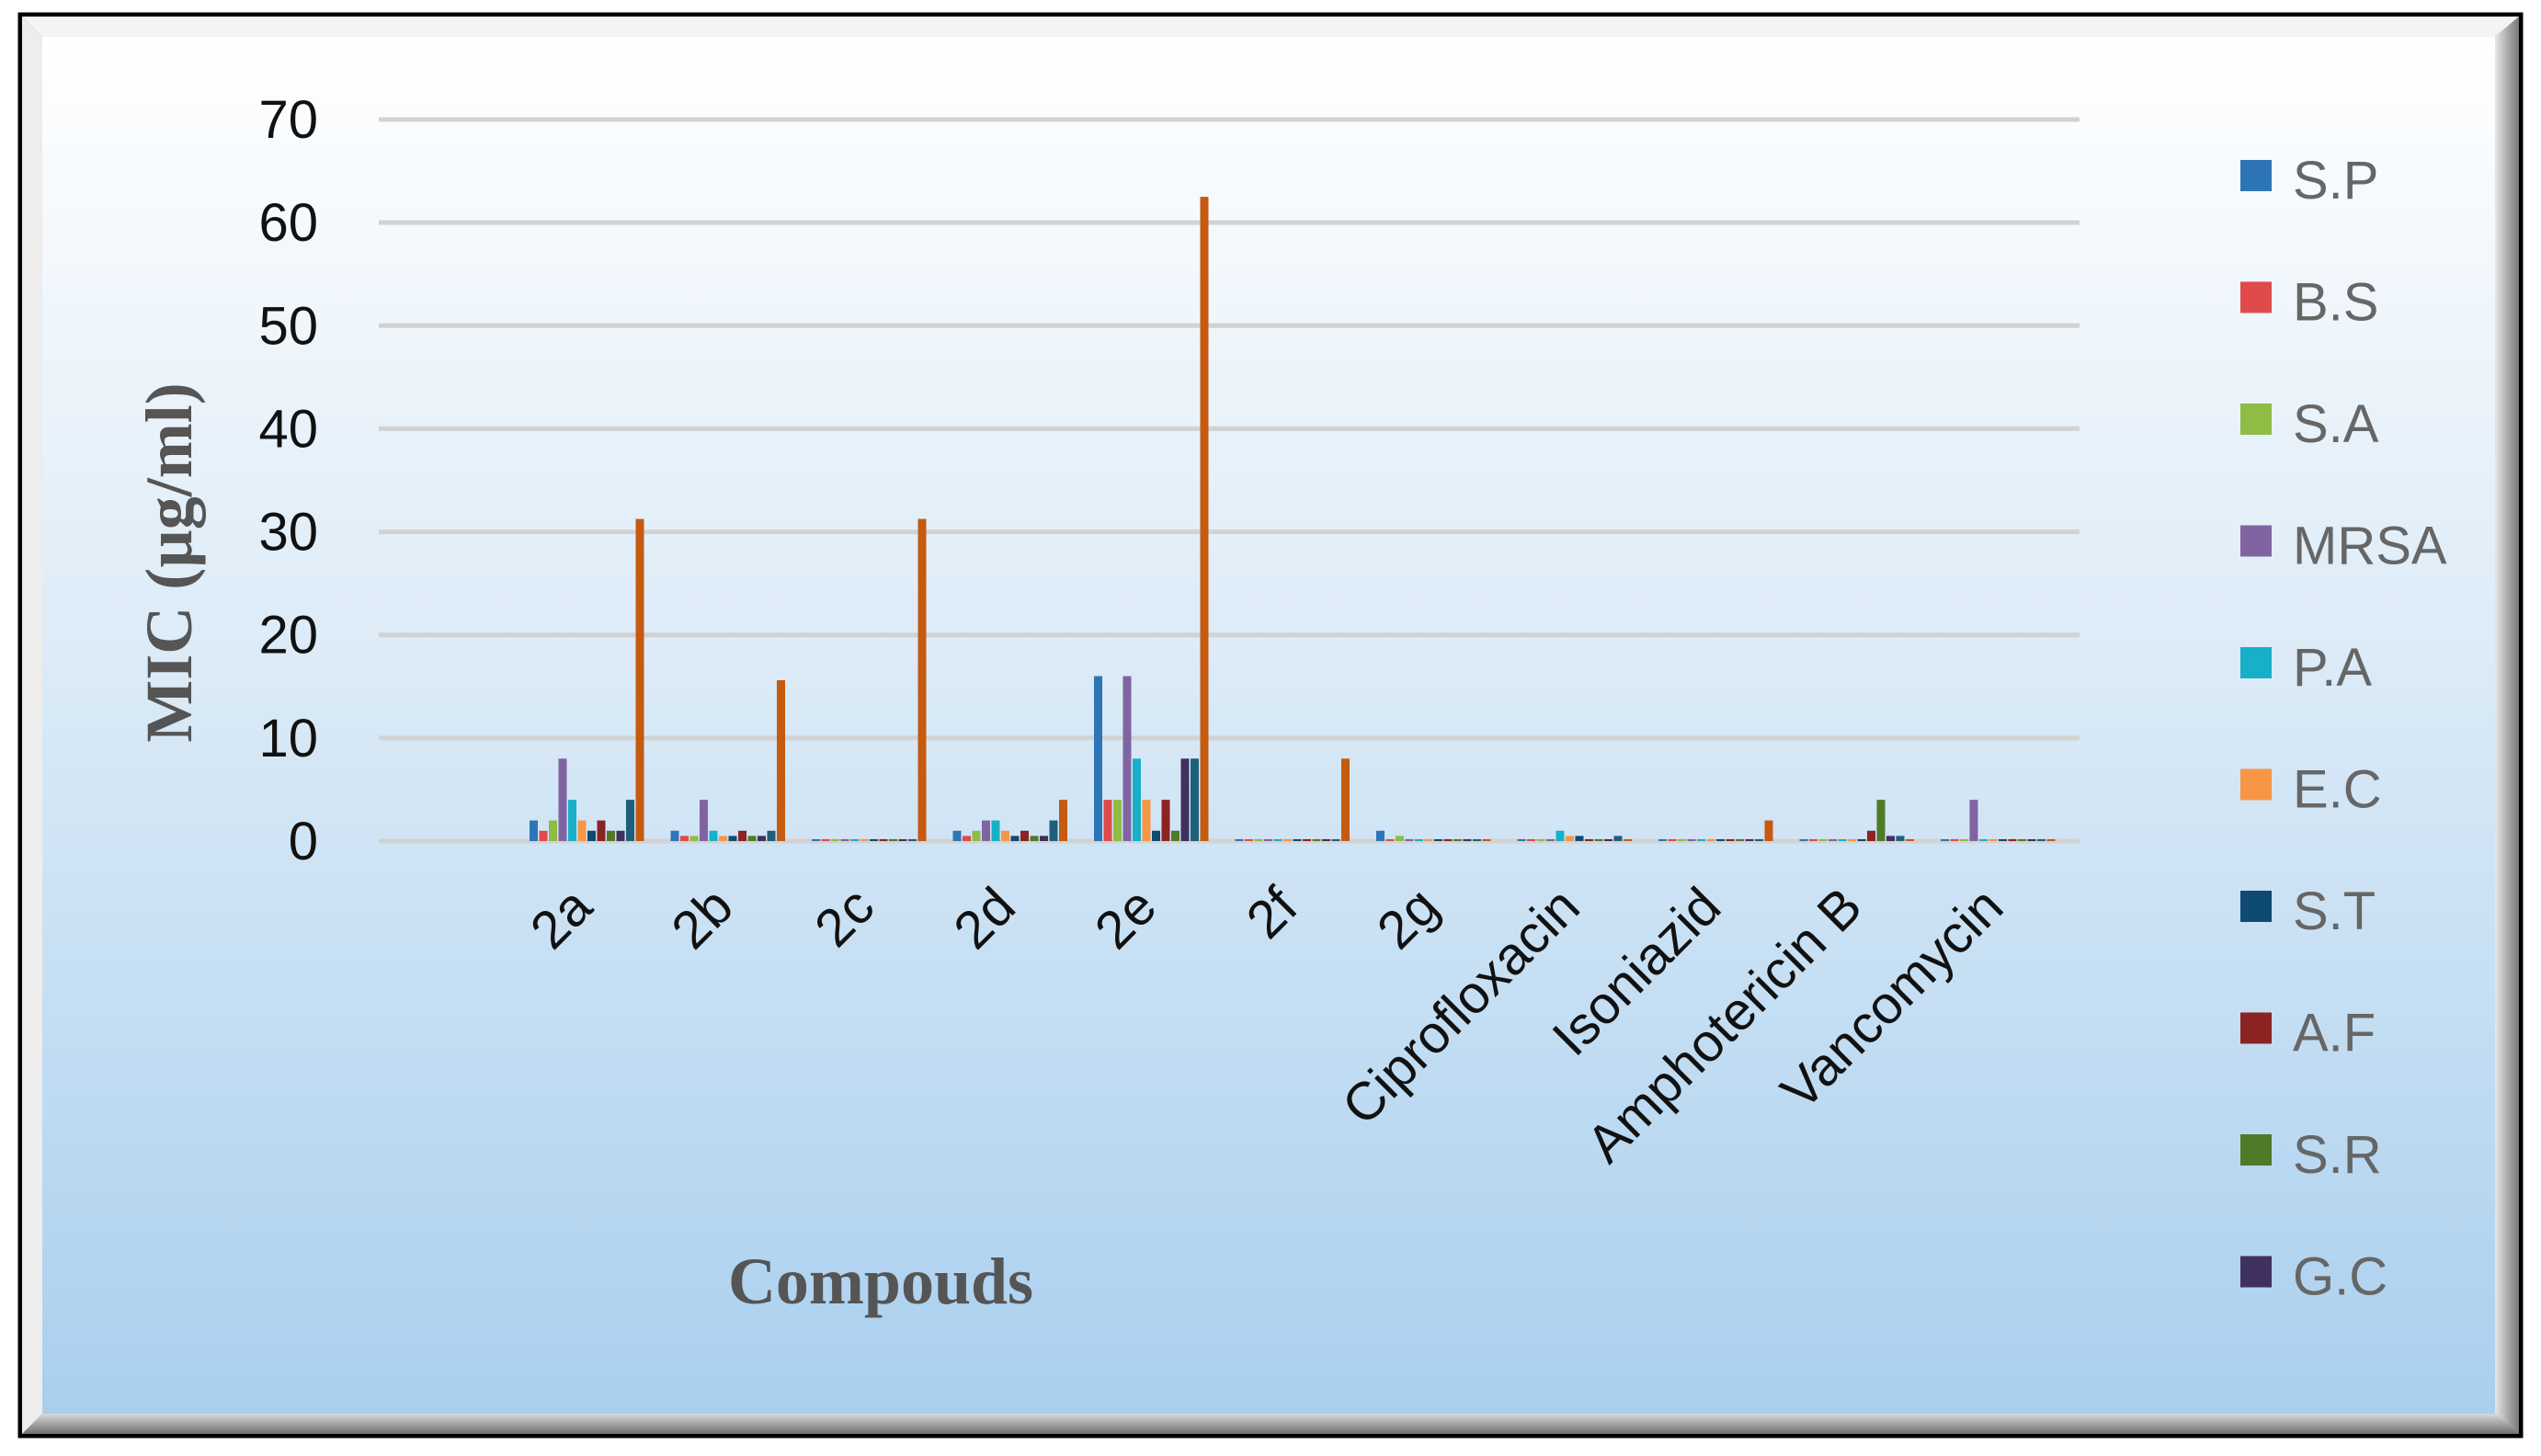  What do you see at coordinates (288, 429) in the screenshot?
I see `y-tick-label: 40` at bounding box center [288, 429].